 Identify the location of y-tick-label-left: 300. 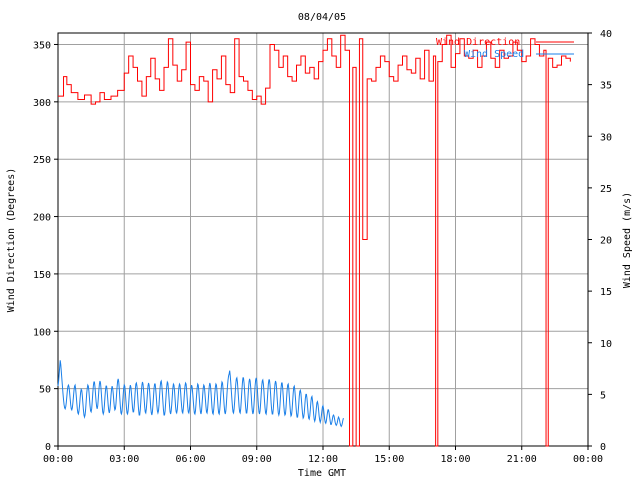
(42, 103).